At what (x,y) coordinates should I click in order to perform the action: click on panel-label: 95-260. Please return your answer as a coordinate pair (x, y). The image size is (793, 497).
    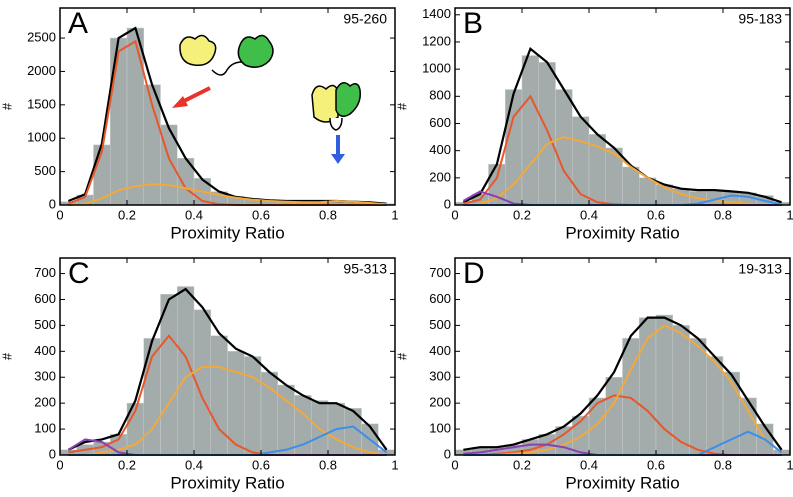
    Looking at the image, I should click on (365, 19).